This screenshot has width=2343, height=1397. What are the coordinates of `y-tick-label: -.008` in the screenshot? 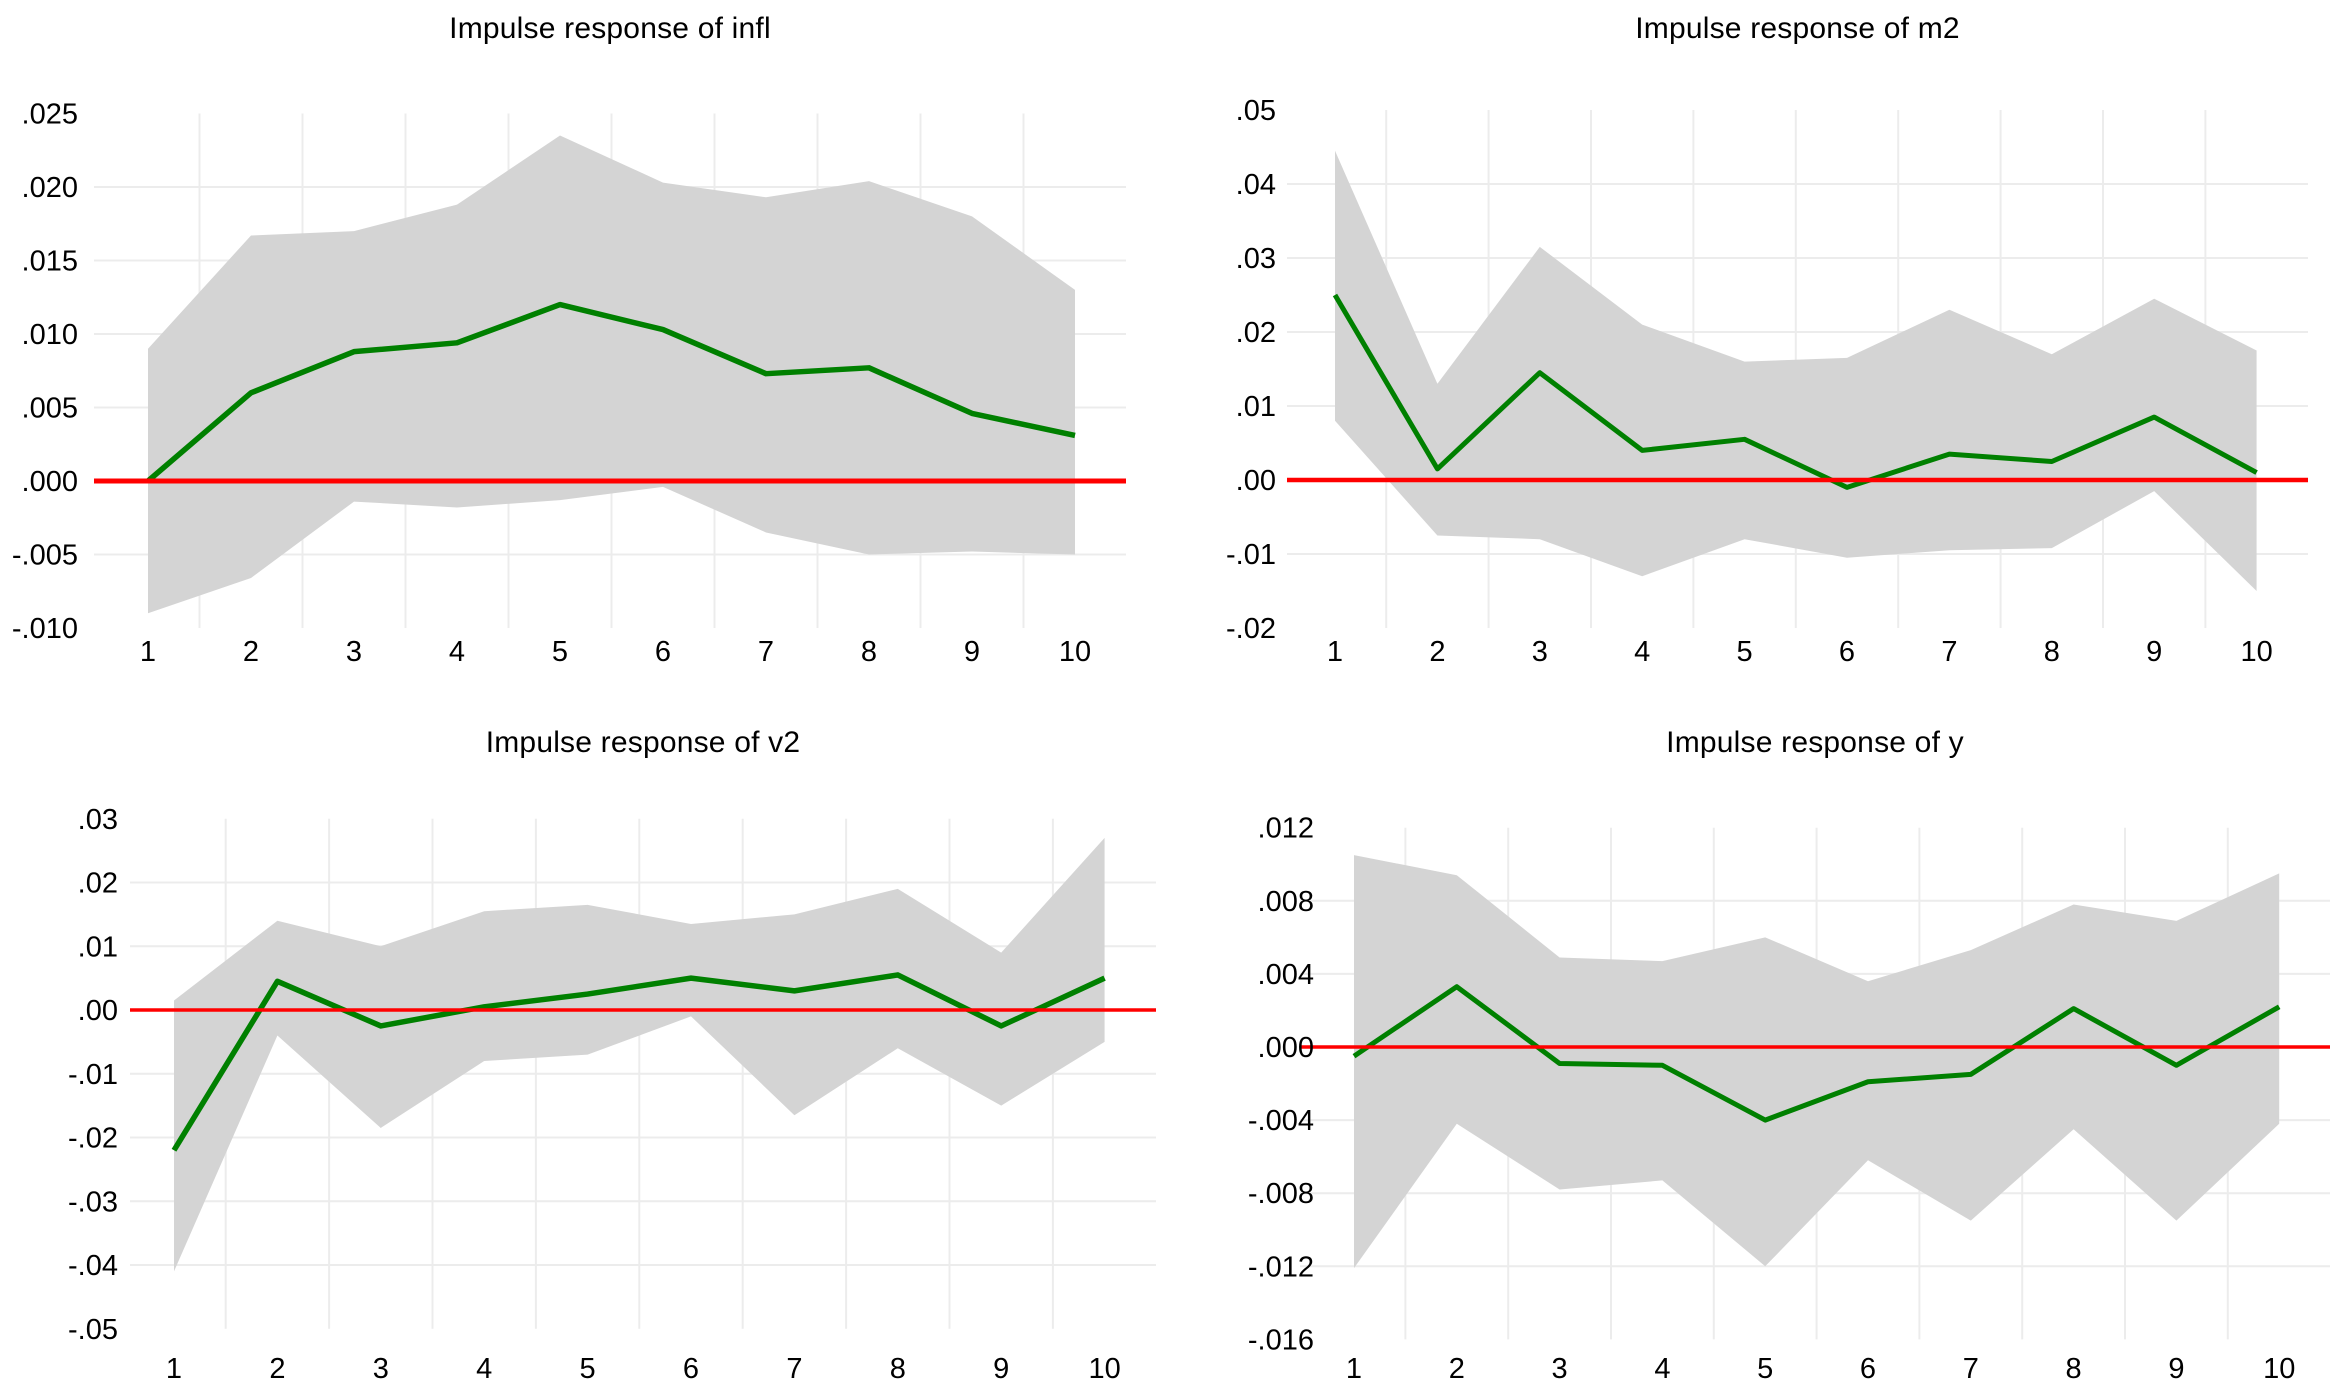 It's located at (1281, 1194).